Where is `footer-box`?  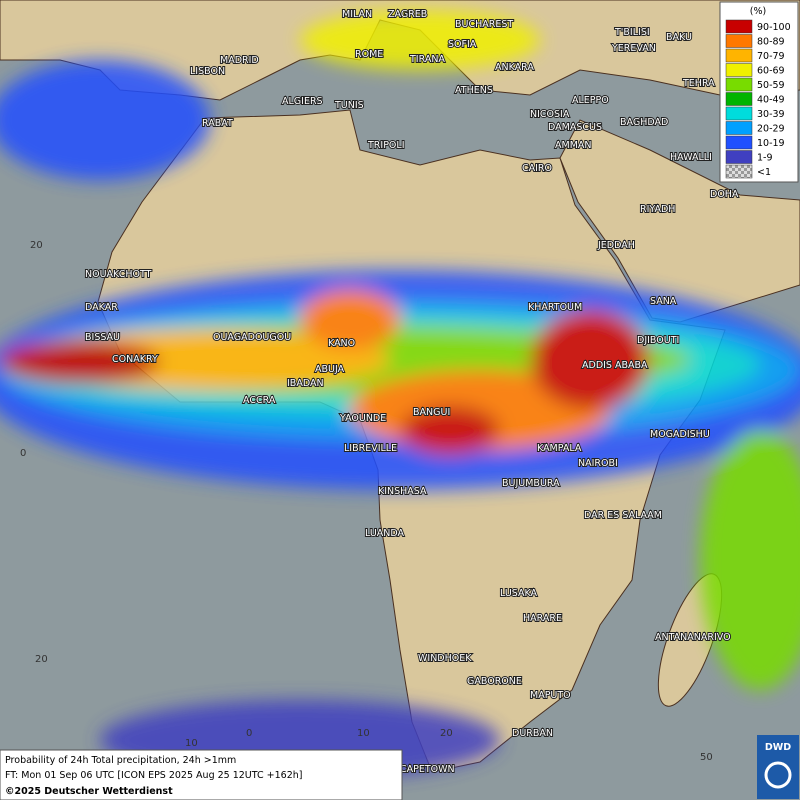 footer-box is located at coordinates (201, 775).